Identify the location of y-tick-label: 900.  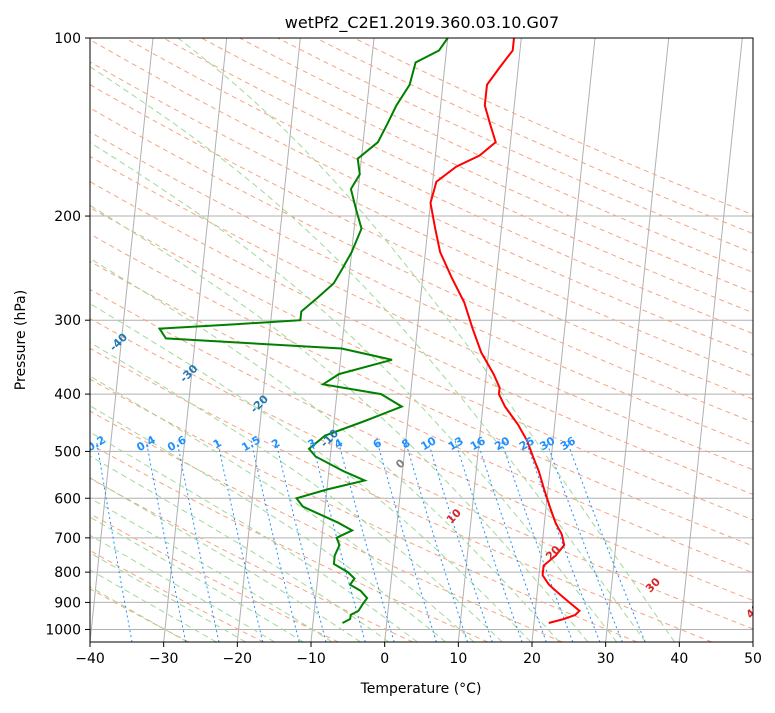
(67, 603).